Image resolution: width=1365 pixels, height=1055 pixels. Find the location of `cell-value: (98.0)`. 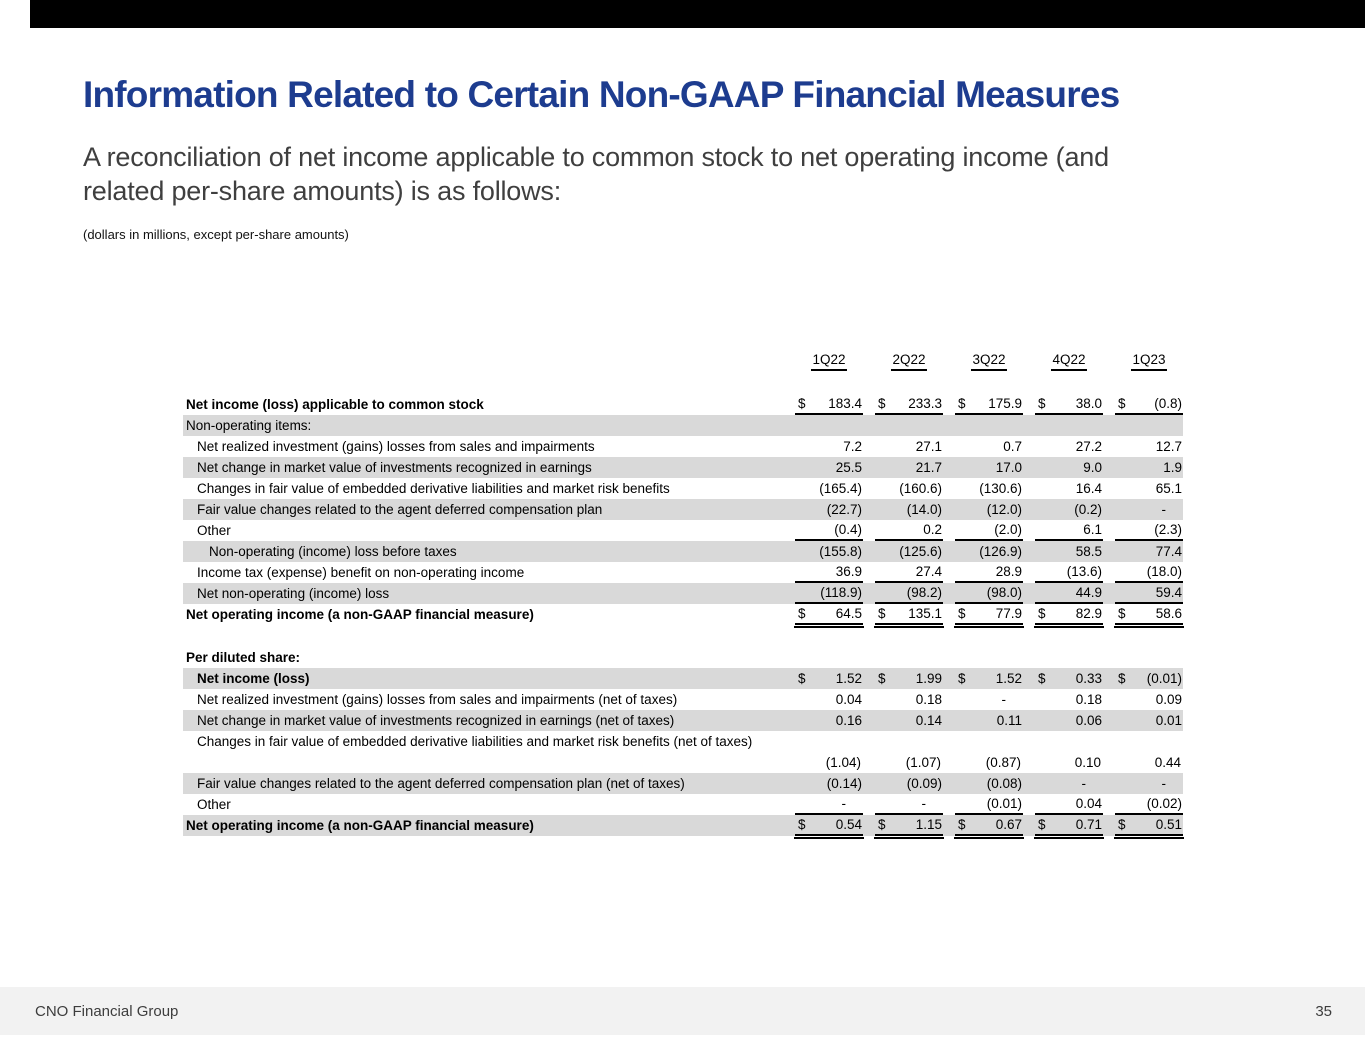

cell-value: (98.0) is located at coordinates (1004, 592).